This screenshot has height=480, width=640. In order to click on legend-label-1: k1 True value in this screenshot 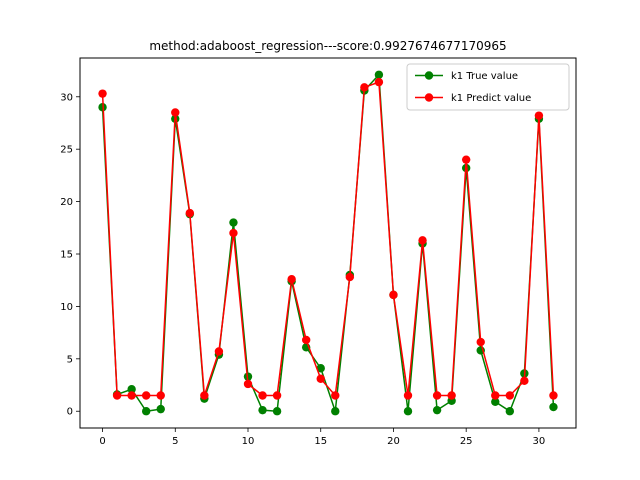, I will do `click(484, 76)`.